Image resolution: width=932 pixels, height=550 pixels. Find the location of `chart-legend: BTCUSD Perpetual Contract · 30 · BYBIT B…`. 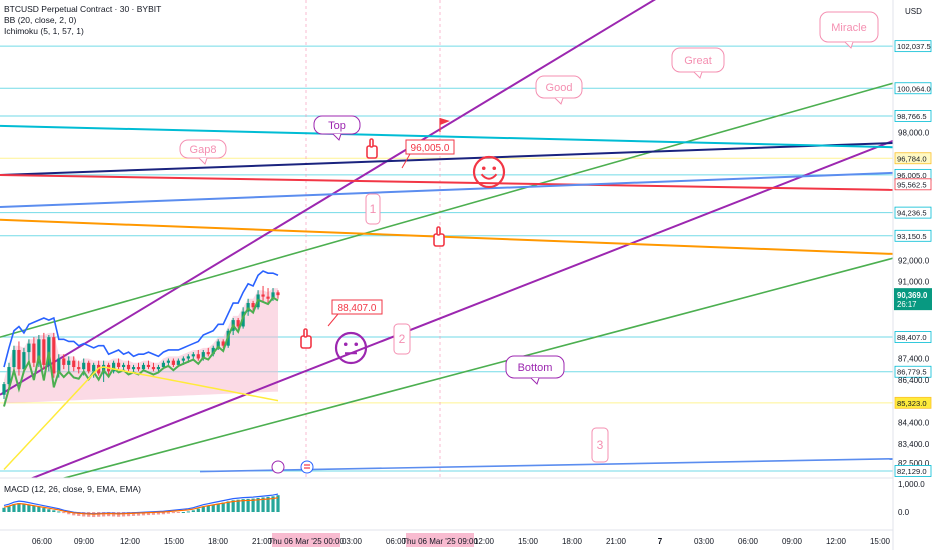

chart-legend: BTCUSD Perpetual Contract · 30 · BYBIT B… is located at coordinates (82, 20).